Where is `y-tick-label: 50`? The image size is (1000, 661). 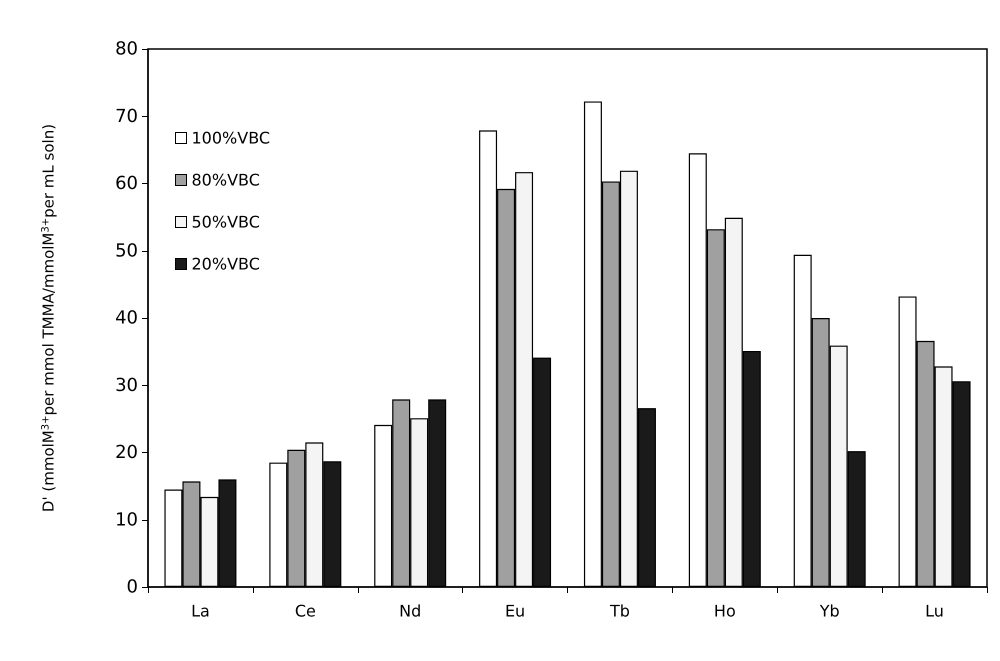 y-tick-label: 50 is located at coordinates (126, 251).